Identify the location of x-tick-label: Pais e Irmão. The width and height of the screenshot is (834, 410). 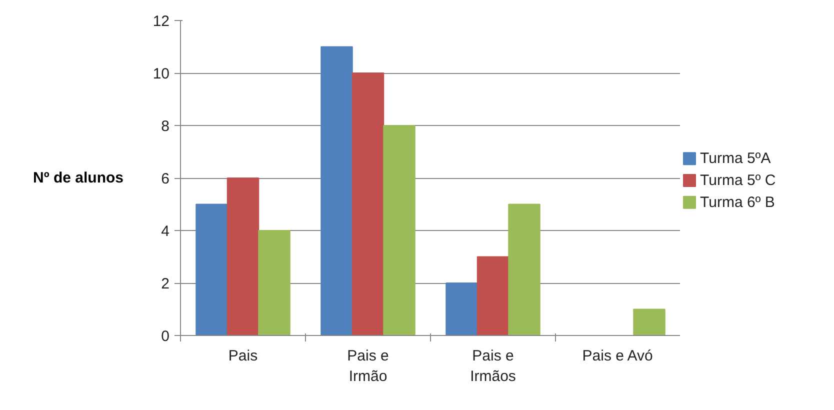
(368, 366).